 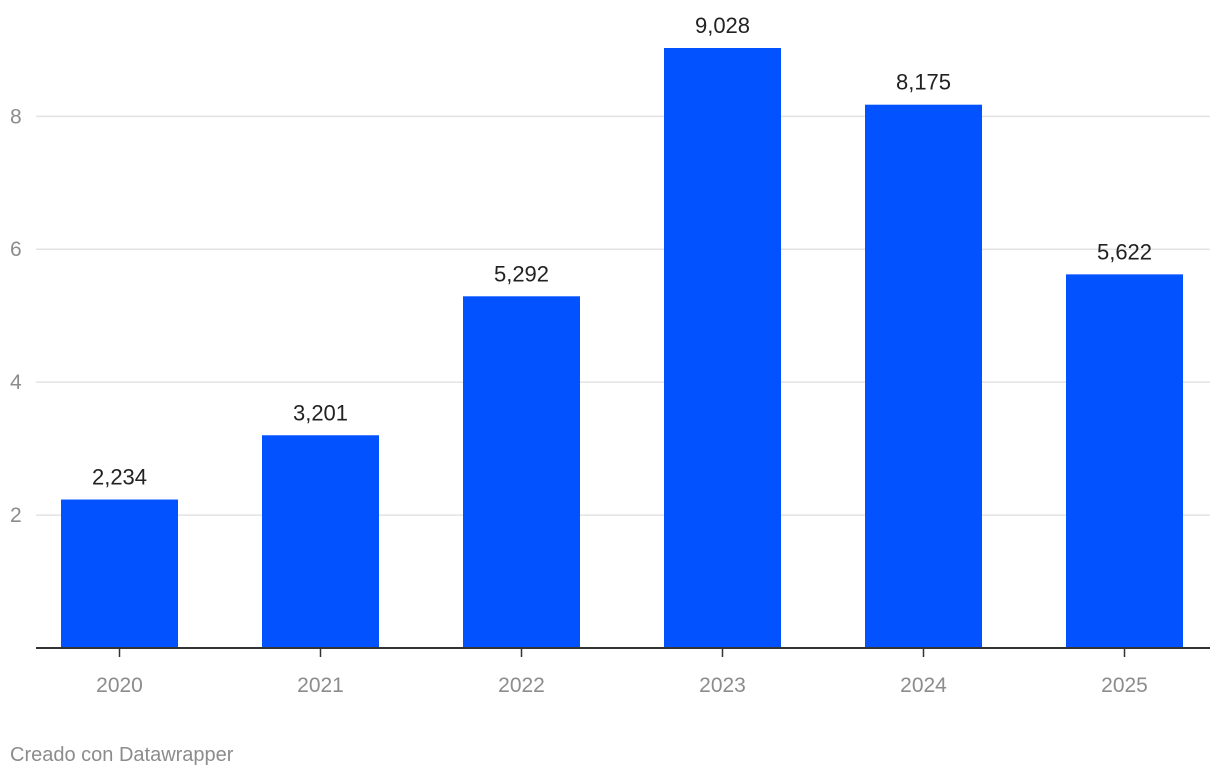 I want to click on y-tick-label: 4, so click(x=16, y=382).